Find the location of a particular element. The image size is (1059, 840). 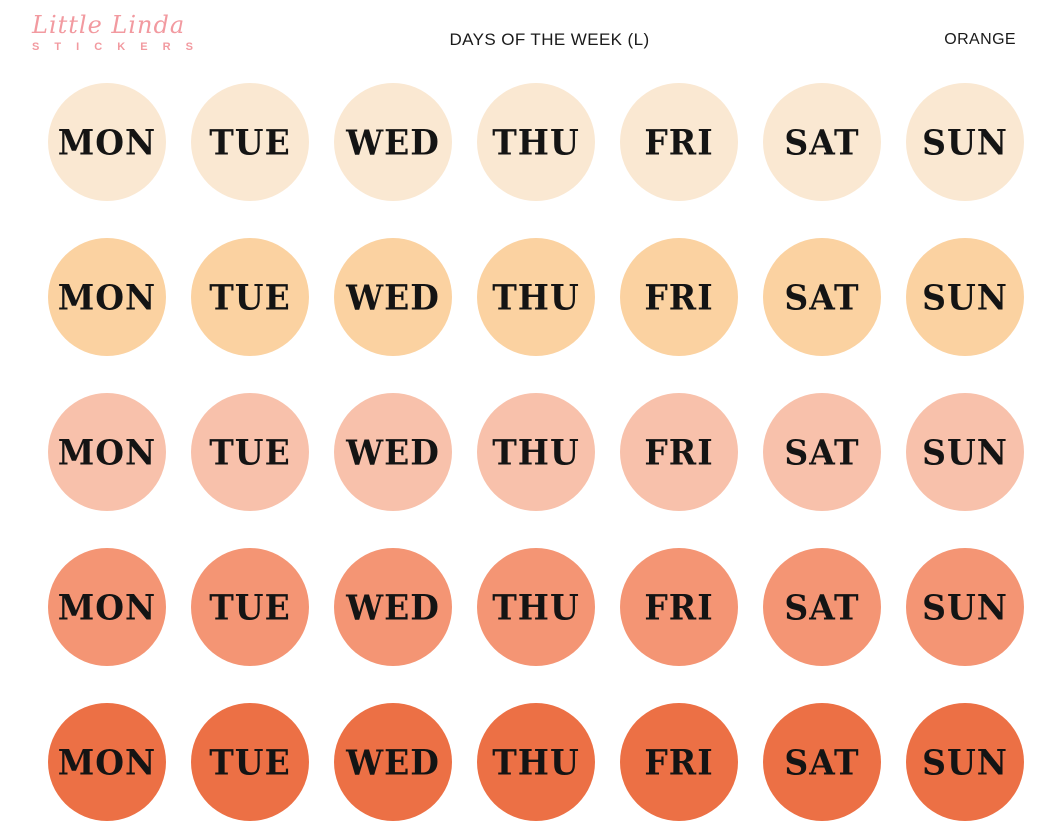

sticker-sat-apricot: SAT is located at coordinates (822, 297).